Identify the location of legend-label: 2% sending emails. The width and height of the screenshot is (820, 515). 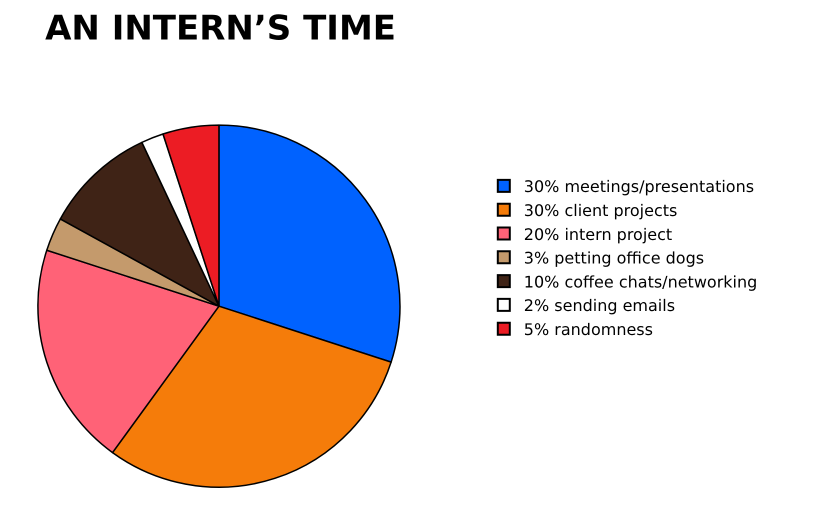
(600, 306).